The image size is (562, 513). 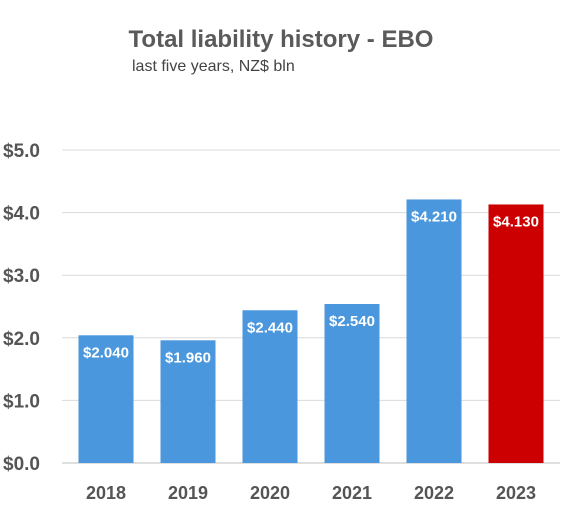 What do you see at coordinates (281, 39) in the screenshot?
I see `chart-title: Total liability history - EBO` at bounding box center [281, 39].